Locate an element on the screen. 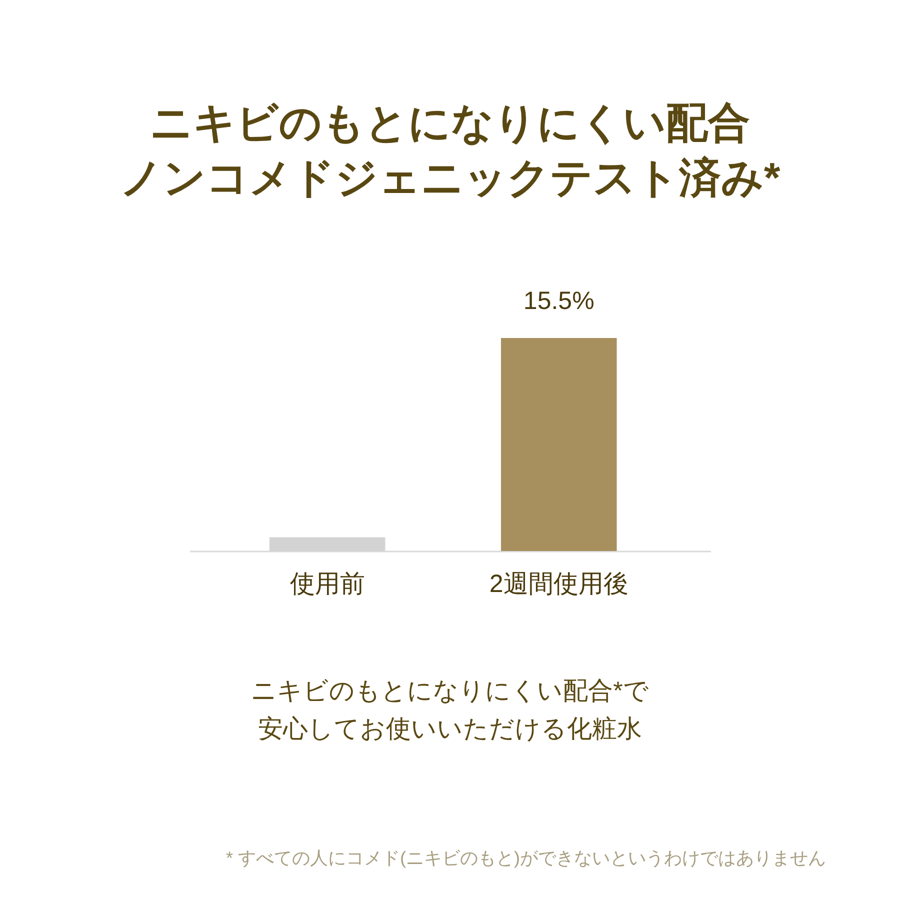  title: ニキビのもとになりにくい配合ノンコメドジェニックテスト済み* is located at coordinates (450, 150).